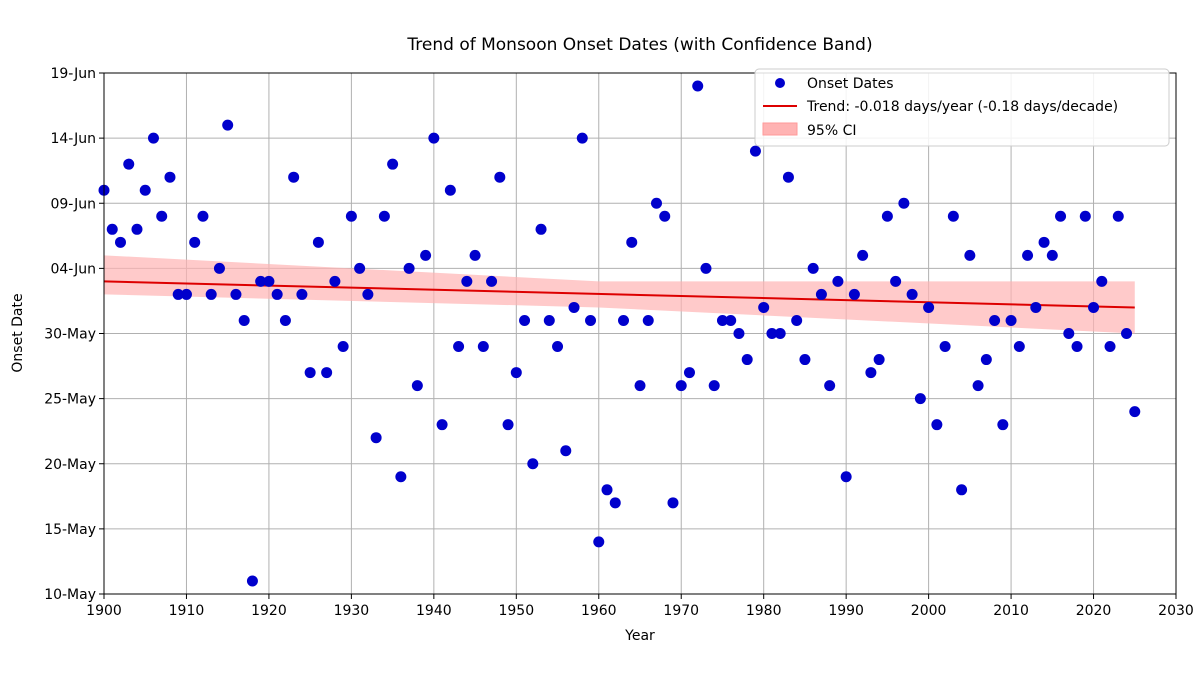  What do you see at coordinates (681, 611) in the screenshot?
I see `x-tick-label: 1970` at bounding box center [681, 611].